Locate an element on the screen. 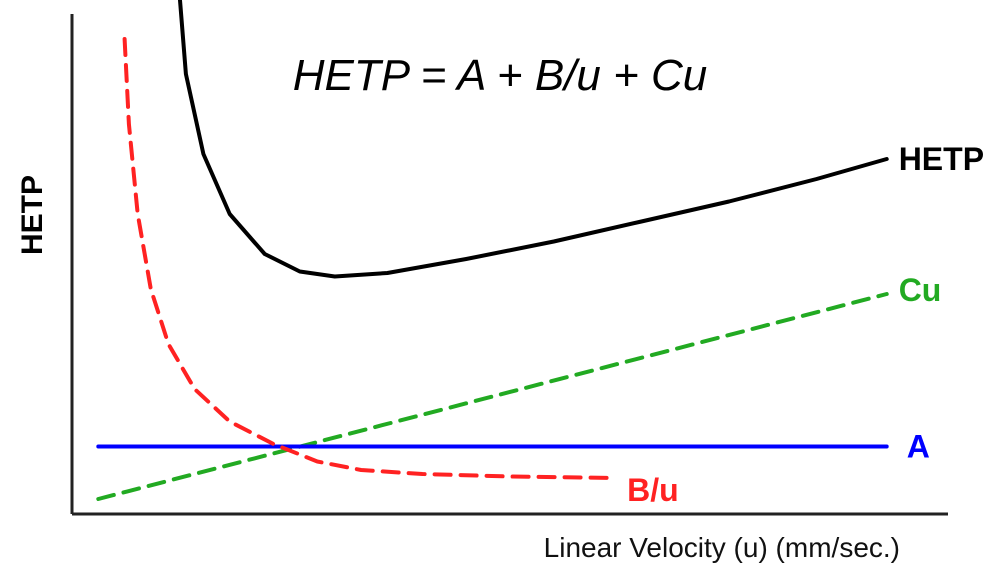 This screenshot has height=563, width=1008. x-axis-label: Linear Velocity (u) (mm/sec.) is located at coordinates (722, 547).